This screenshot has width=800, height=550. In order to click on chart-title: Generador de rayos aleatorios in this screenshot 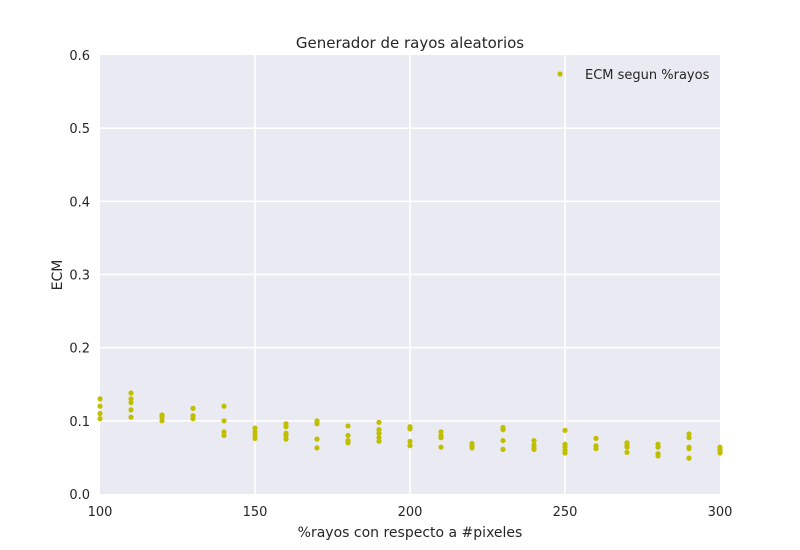, I will do `click(410, 43)`.